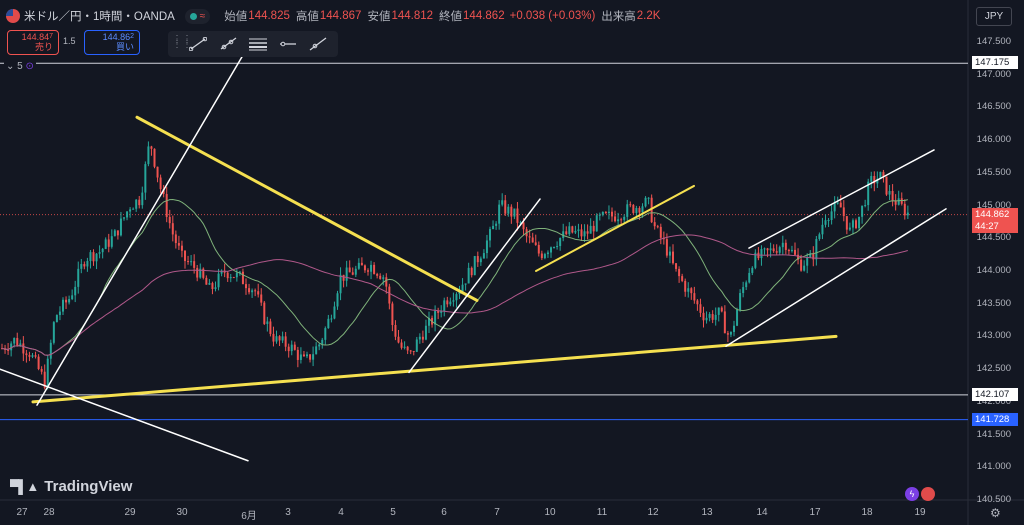 The height and width of the screenshot is (525, 1024). I want to click on time-tick-label: 27, so click(22, 512).